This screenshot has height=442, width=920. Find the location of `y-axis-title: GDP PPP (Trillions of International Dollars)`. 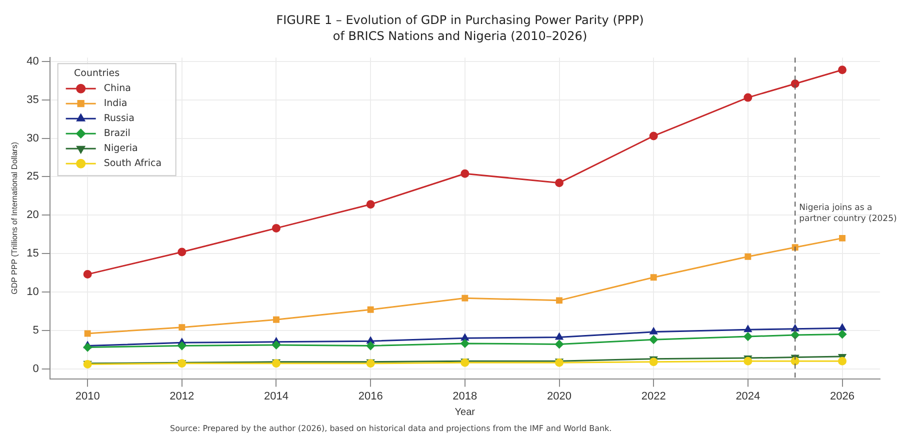

y-axis-title: GDP PPP (Trillions of International Dollars) is located at coordinates (15, 218).